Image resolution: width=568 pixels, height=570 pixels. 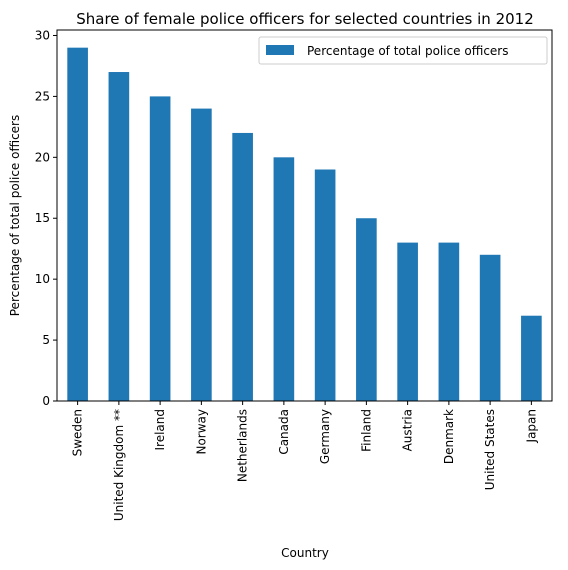 I want to click on legend-swatch, so click(x=280, y=50).